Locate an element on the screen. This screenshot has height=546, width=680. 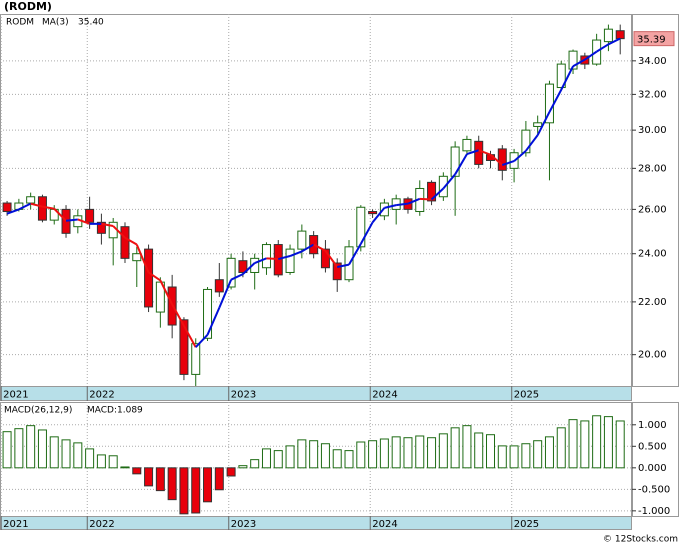
footer: © 12Stocks.com is located at coordinates (640, 540).